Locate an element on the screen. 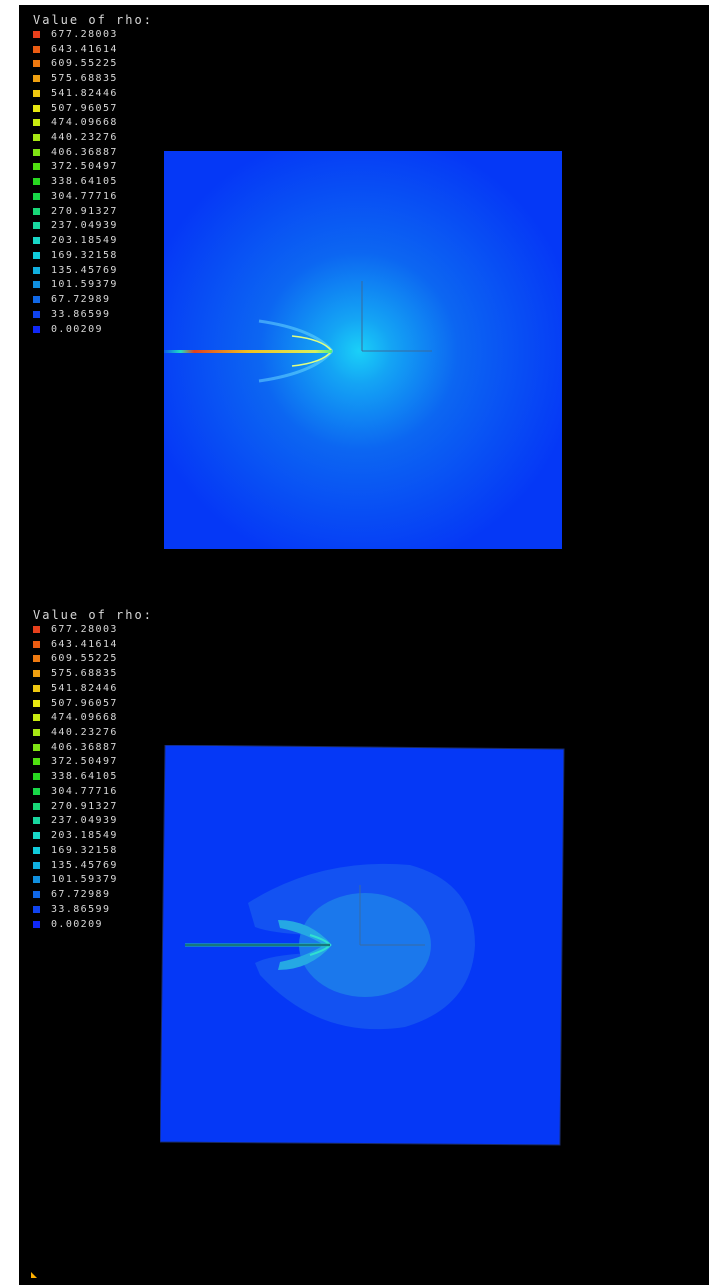 The height and width of the screenshot is (1285, 715). legend-entry: 406.36887 is located at coordinates (93, 747).